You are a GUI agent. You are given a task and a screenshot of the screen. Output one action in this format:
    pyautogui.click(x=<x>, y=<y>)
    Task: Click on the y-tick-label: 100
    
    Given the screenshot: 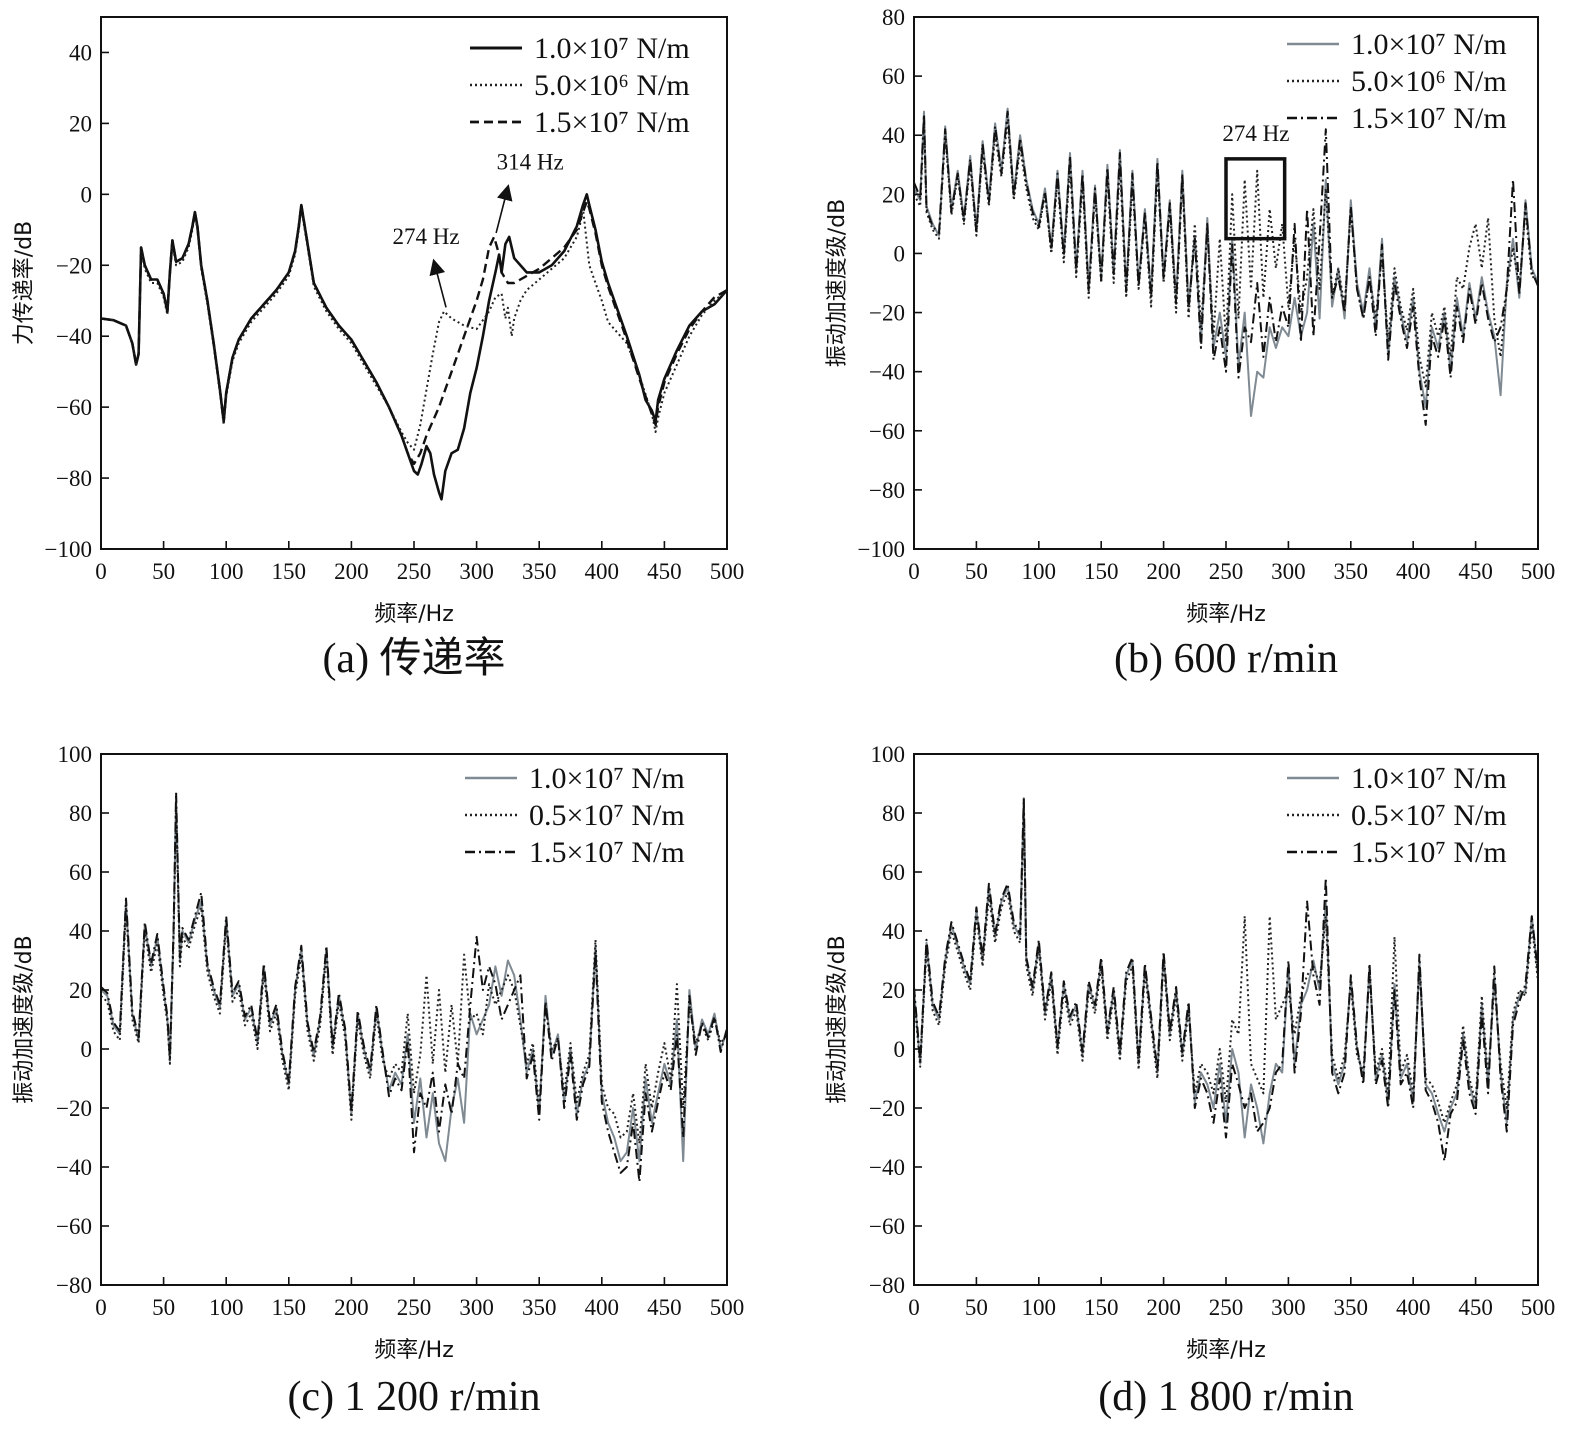 What is the action you would take?
    pyautogui.click(x=888, y=754)
    